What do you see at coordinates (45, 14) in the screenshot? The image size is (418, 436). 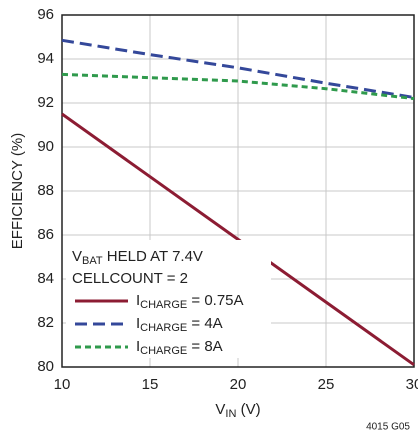 I see `y-tick-label: 96` at bounding box center [45, 14].